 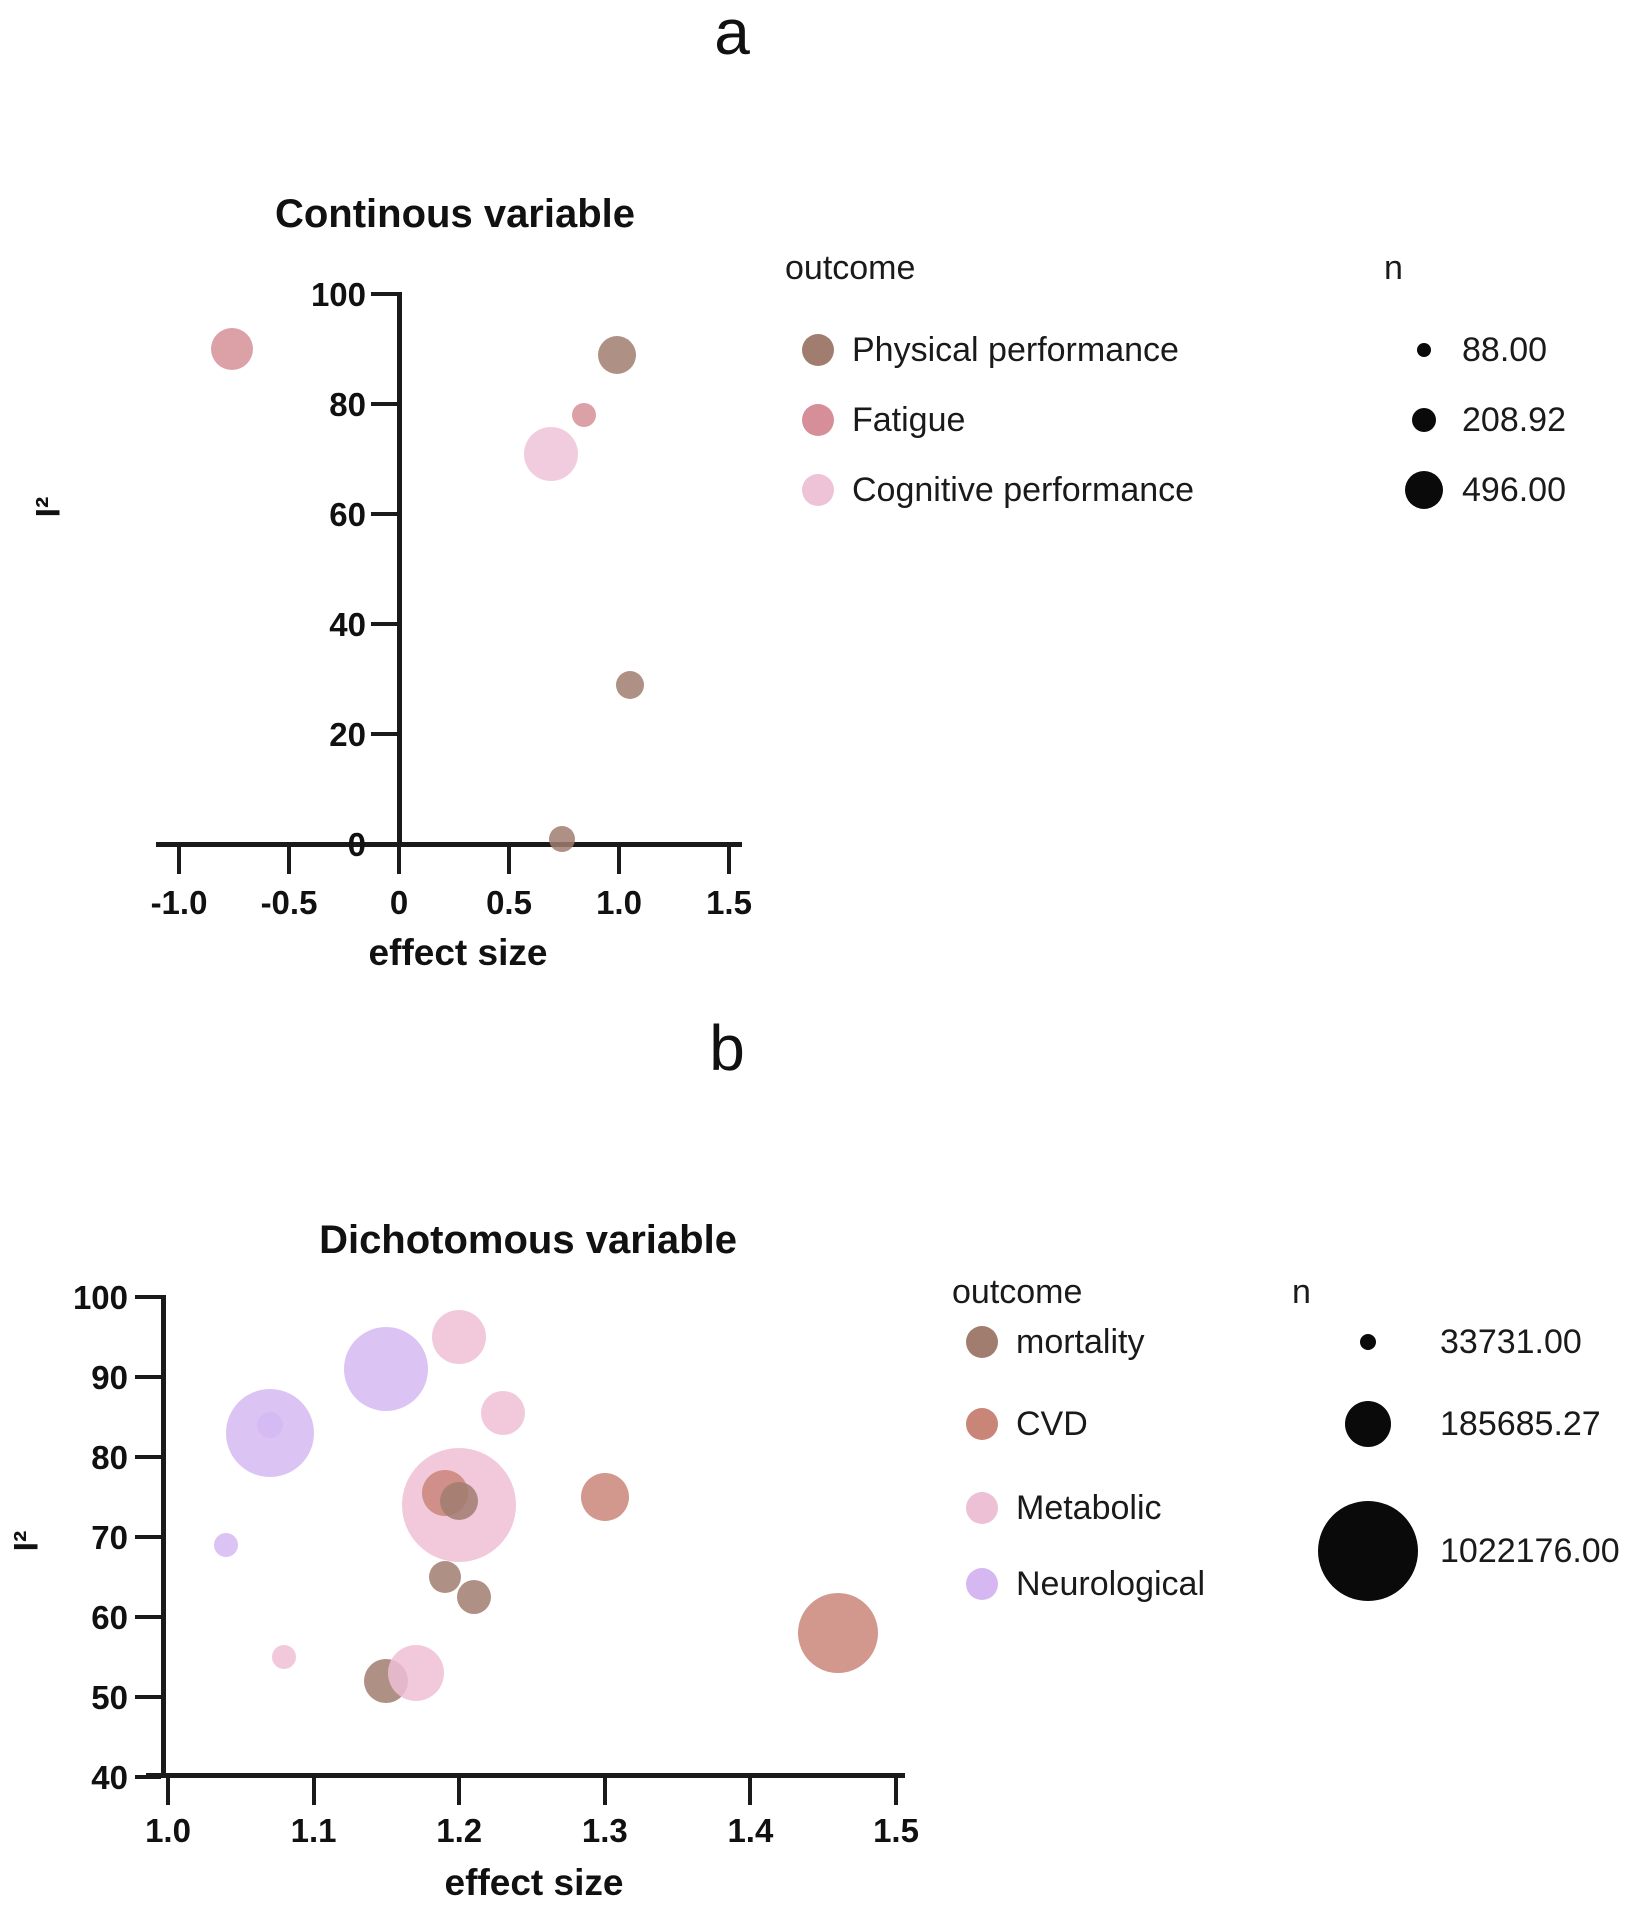 What do you see at coordinates (1015, 350) in the screenshot?
I see `legend-label-physical-performance: Physical performance` at bounding box center [1015, 350].